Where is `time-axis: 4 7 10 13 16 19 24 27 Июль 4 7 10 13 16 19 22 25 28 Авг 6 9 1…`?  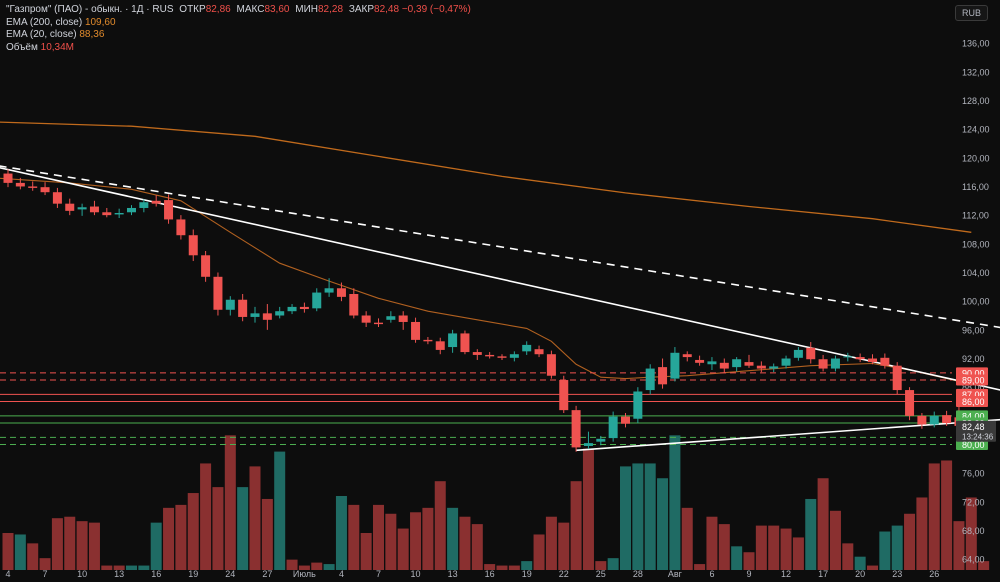
time-axis: 4 7 10 13 16 19 24 27 Июль 4 7 10 13 16 19 22 25 28 Авг 6 9 1… is located at coordinates (472, 574).